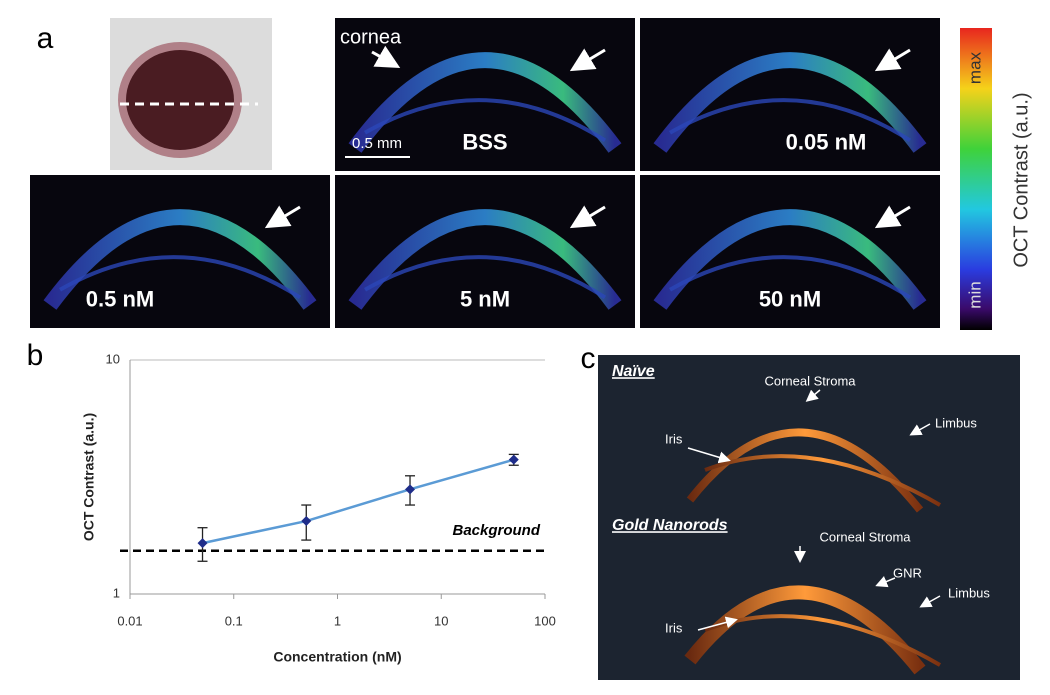 Image resolution: width=1050 pixels, height=695 pixels. Describe the element at coordinates (826, 141) in the screenshot. I see `image-label: 0.05 nM` at that location.